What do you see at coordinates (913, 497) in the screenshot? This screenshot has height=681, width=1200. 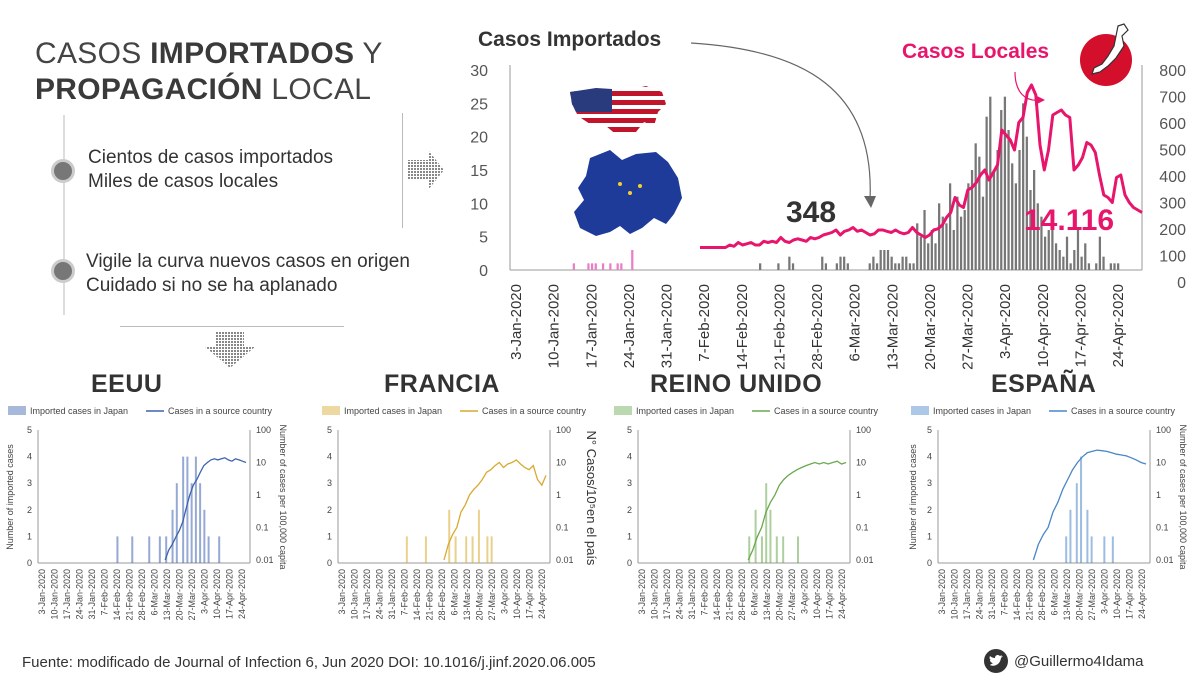 I see `y-axis-label-left: Number of imported cases` at bounding box center [913, 497].